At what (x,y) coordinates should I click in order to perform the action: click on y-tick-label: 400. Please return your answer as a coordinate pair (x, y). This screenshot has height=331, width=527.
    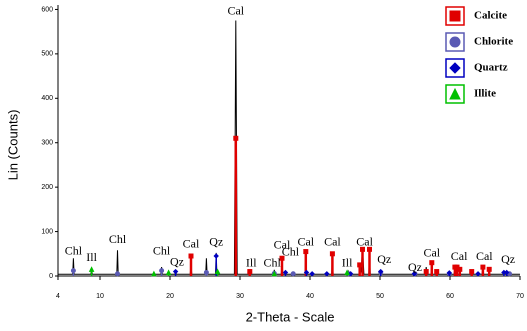
    Looking at the image, I should click on (47, 98).